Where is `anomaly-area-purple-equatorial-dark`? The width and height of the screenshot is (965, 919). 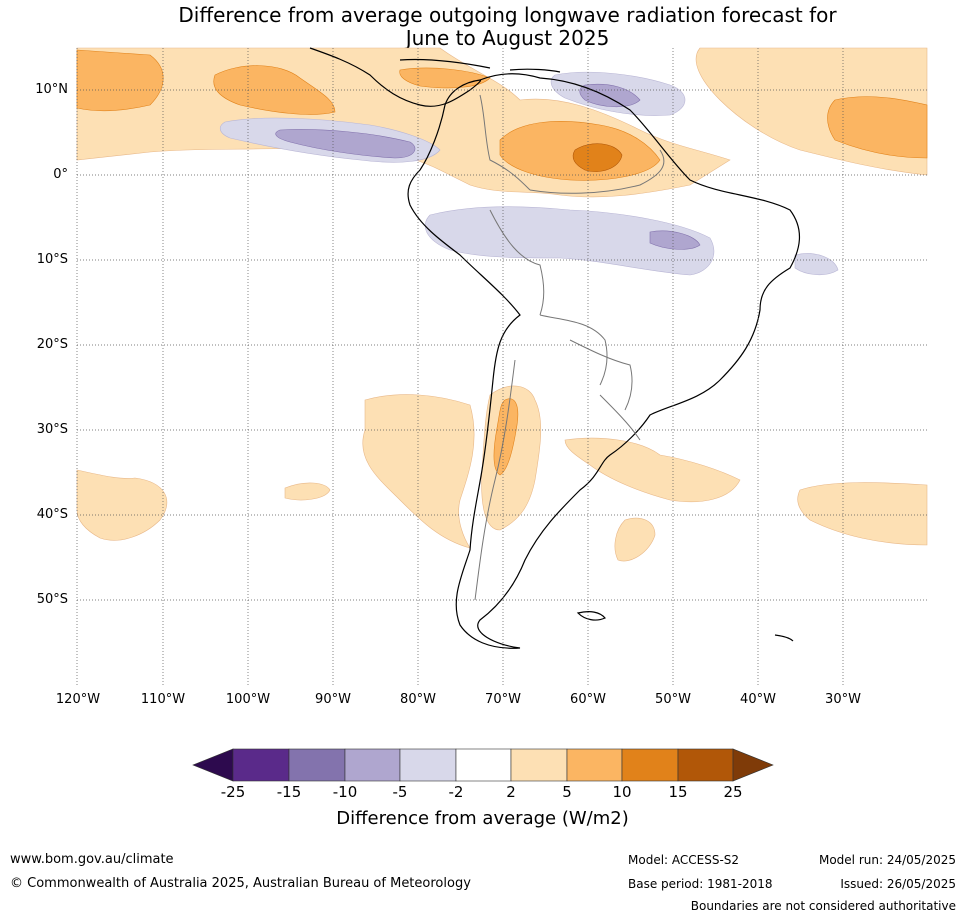 anomaly-area-purple-equatorial-dark is located at coordinates (675, 240).